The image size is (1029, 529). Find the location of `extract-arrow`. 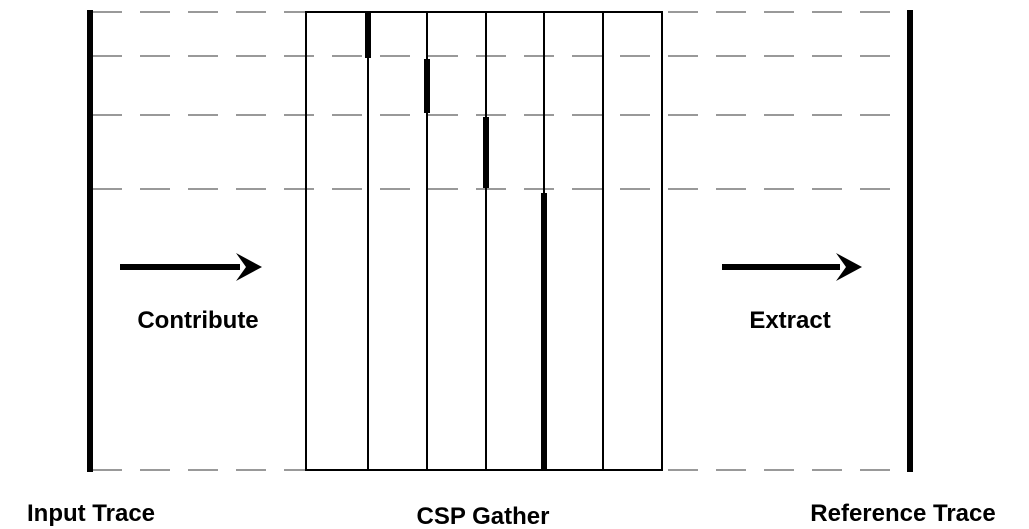

extract-arrow is located at coordinates (792, 267).